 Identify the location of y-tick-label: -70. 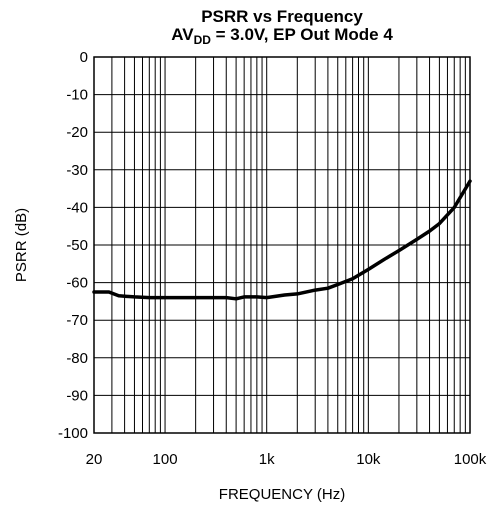
(77, 320).